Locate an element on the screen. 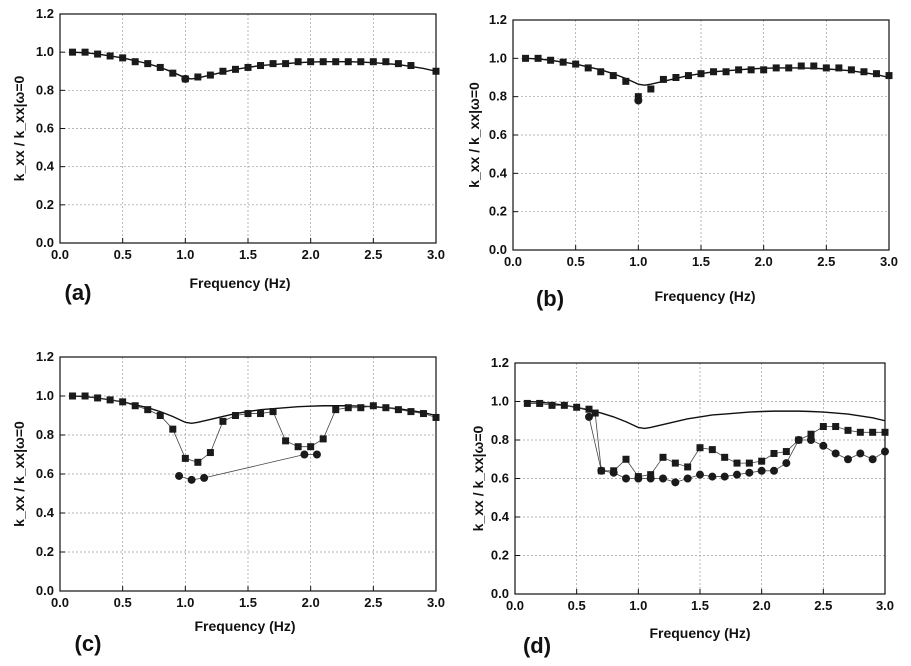 The width and height of the screenshot is (911, 666). y-tick-label: 0.2 is located at coordinates (45, 551).